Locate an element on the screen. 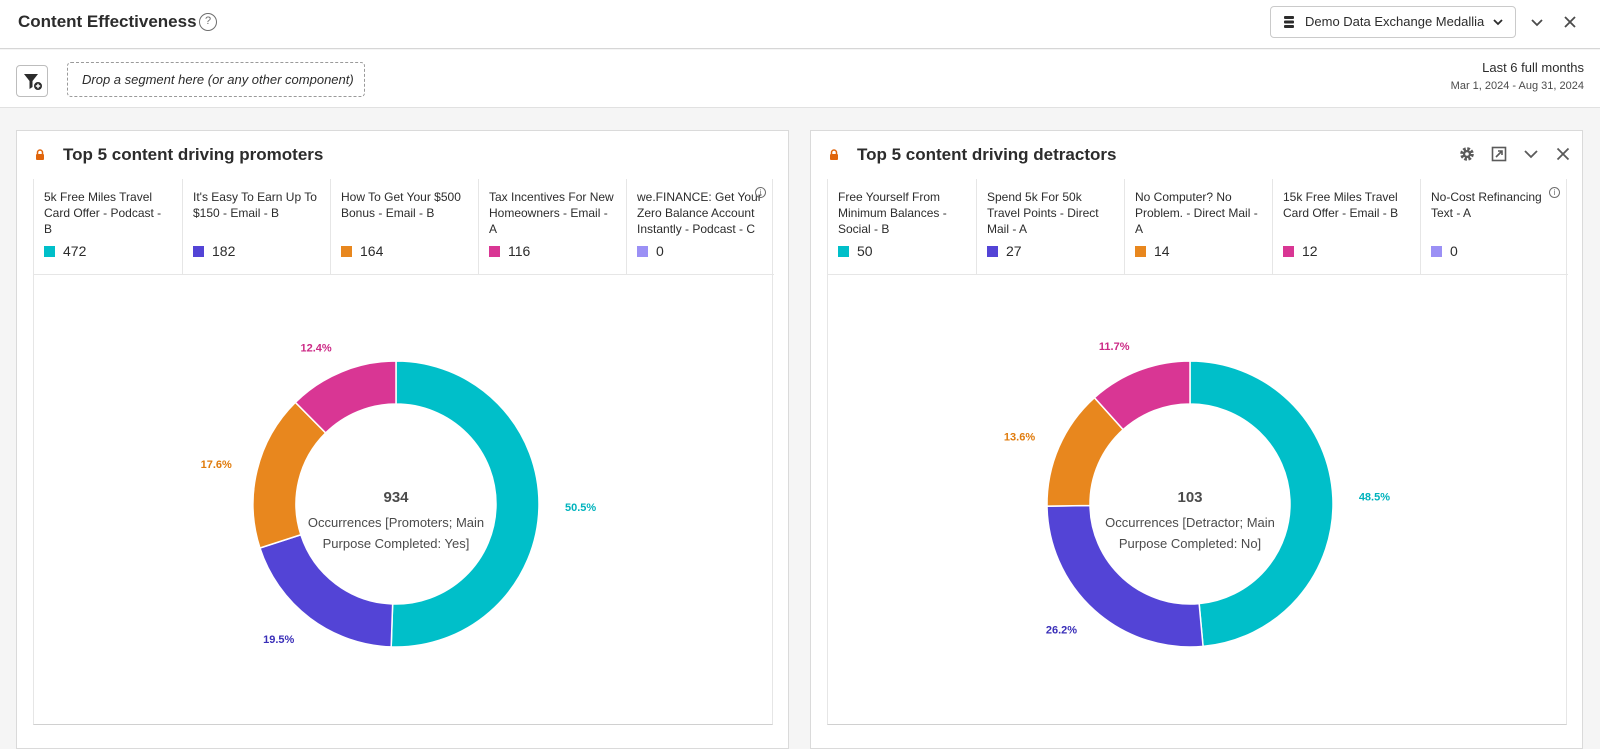 The width and height of the screenshot is (1600, 749). filter-add-icon is located at coordinates (33, 82).